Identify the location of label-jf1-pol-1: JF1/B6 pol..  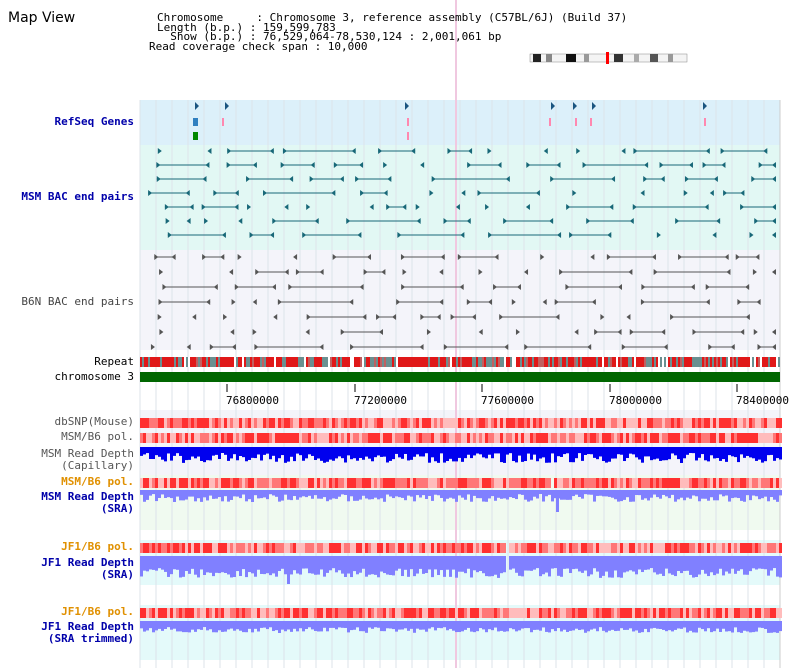
(97, 546).